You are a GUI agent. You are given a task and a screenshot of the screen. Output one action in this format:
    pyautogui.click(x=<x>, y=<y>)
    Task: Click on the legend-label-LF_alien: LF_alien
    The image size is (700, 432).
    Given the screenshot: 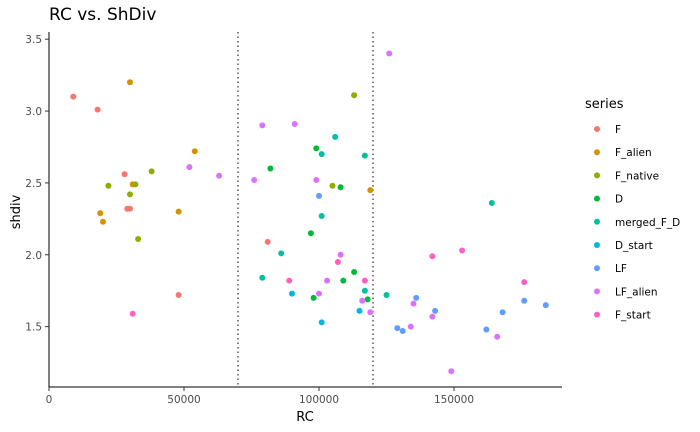 What is the action you would take?
    pyautogui.click(x=636, y=292)
    